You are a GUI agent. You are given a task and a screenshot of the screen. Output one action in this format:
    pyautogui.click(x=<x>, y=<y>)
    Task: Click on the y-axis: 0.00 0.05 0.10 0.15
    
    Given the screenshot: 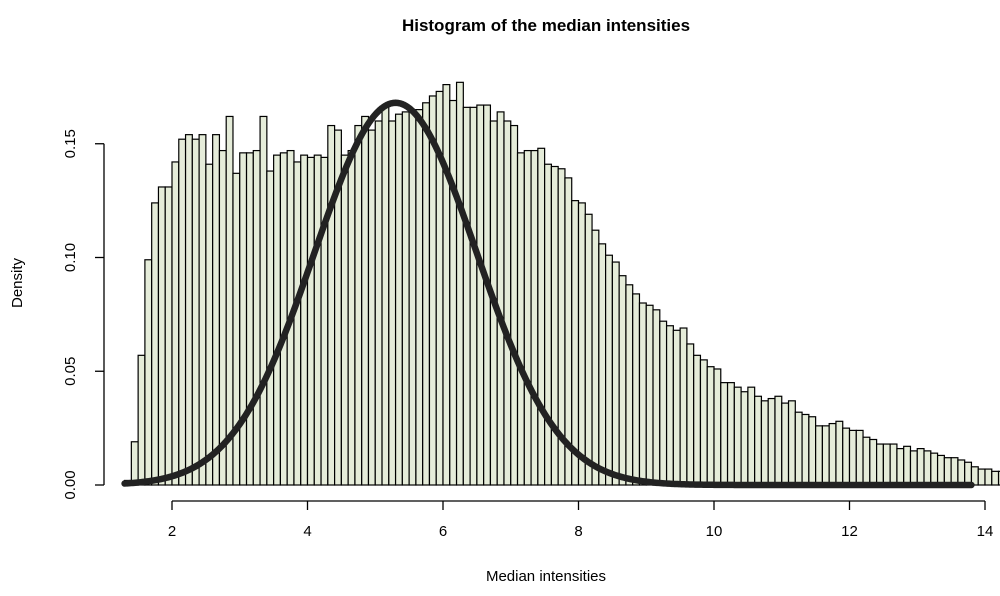 What is the action you would take?
    pyautogui.click(x=83, y=314)
    